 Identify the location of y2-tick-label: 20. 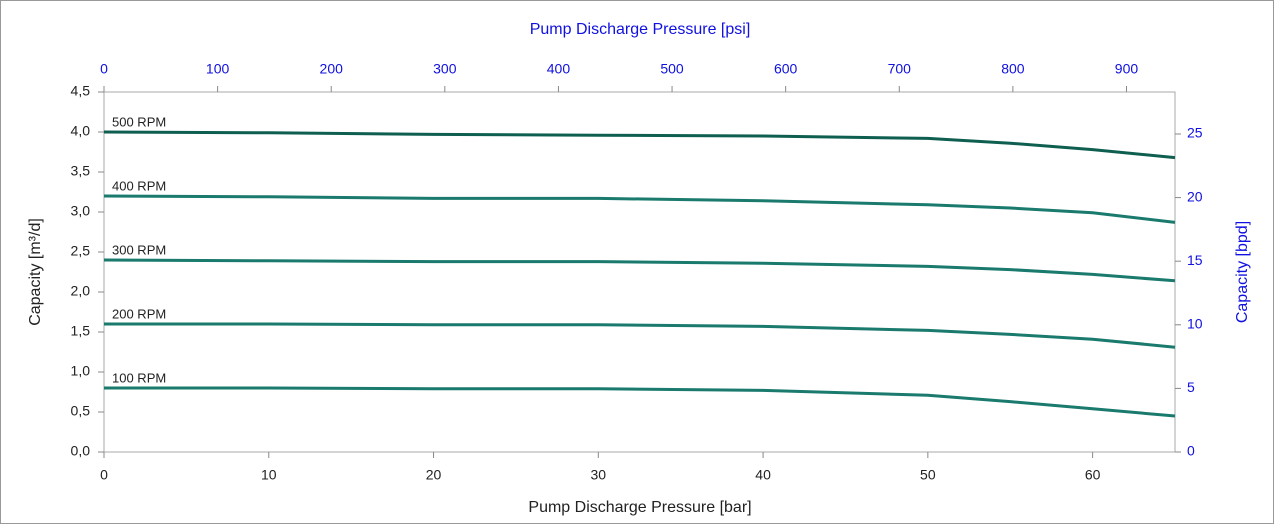
(1195, 196).